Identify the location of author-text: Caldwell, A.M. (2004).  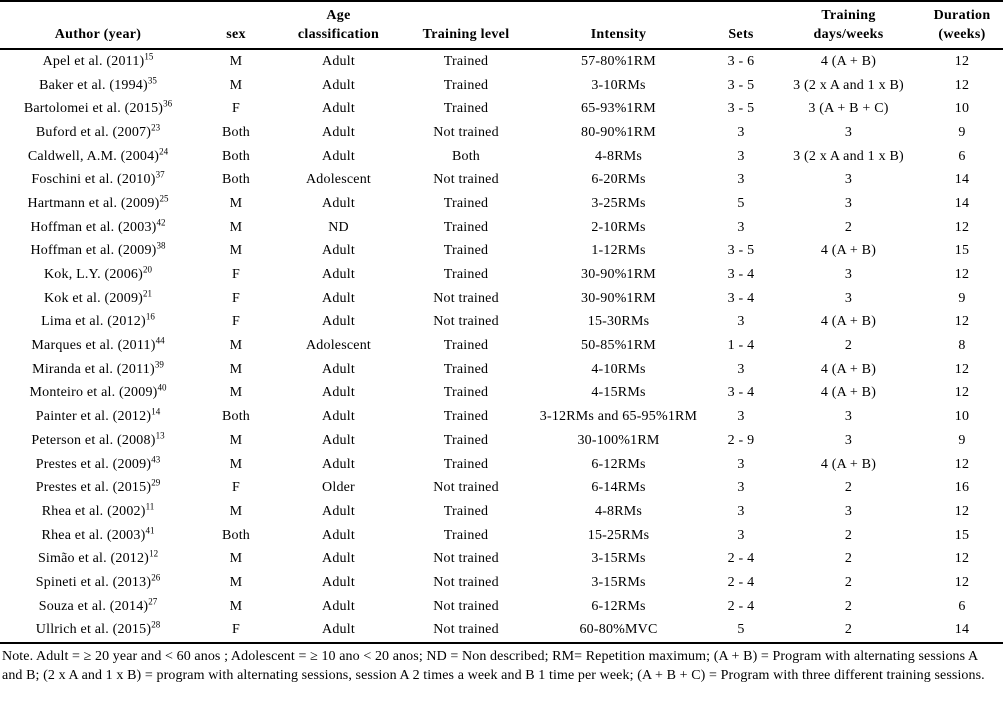
(93, 156).